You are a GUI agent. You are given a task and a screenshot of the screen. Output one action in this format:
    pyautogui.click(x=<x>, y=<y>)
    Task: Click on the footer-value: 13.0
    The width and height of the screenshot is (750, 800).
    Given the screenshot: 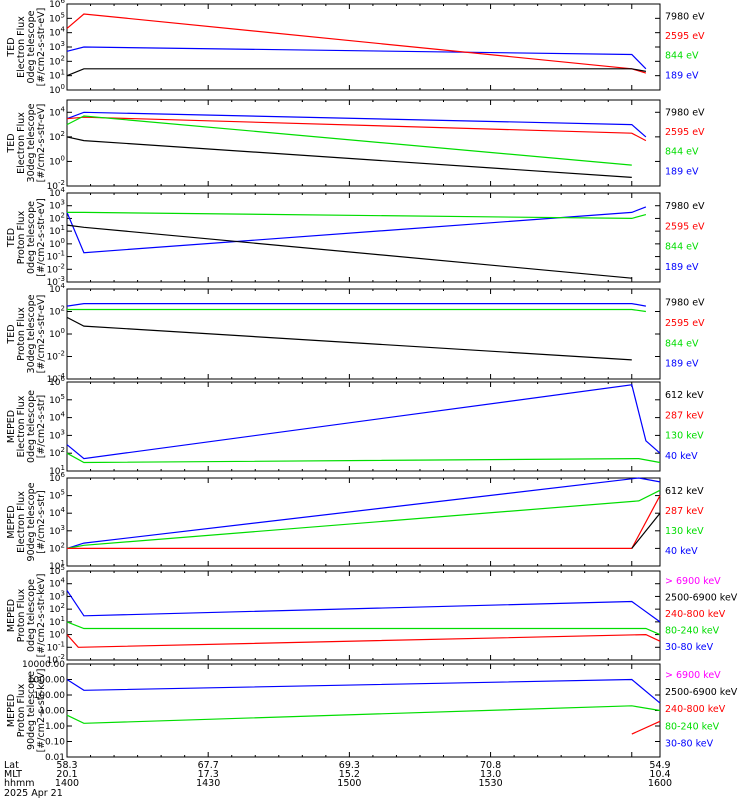 What is the action you would take?
    pyautogui.click(x=490, y=774)
    